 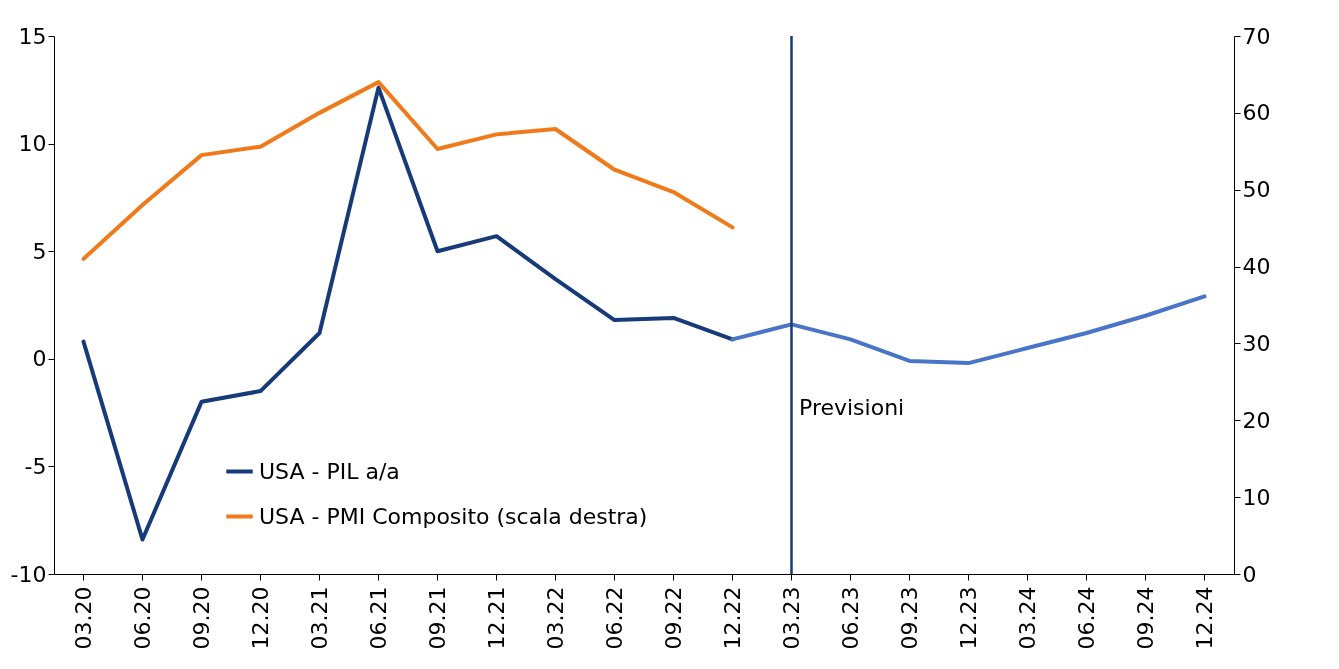 I want to click on y2-tick-label: 70, so click(x=1256, y=36).